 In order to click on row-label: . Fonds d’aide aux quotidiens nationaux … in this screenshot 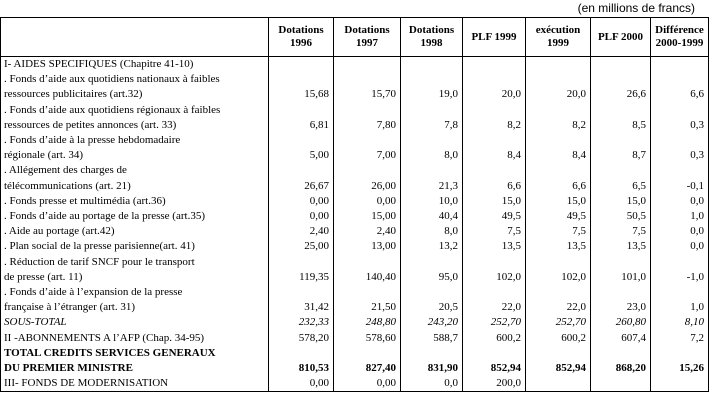, I will do `click(134, 87)`.